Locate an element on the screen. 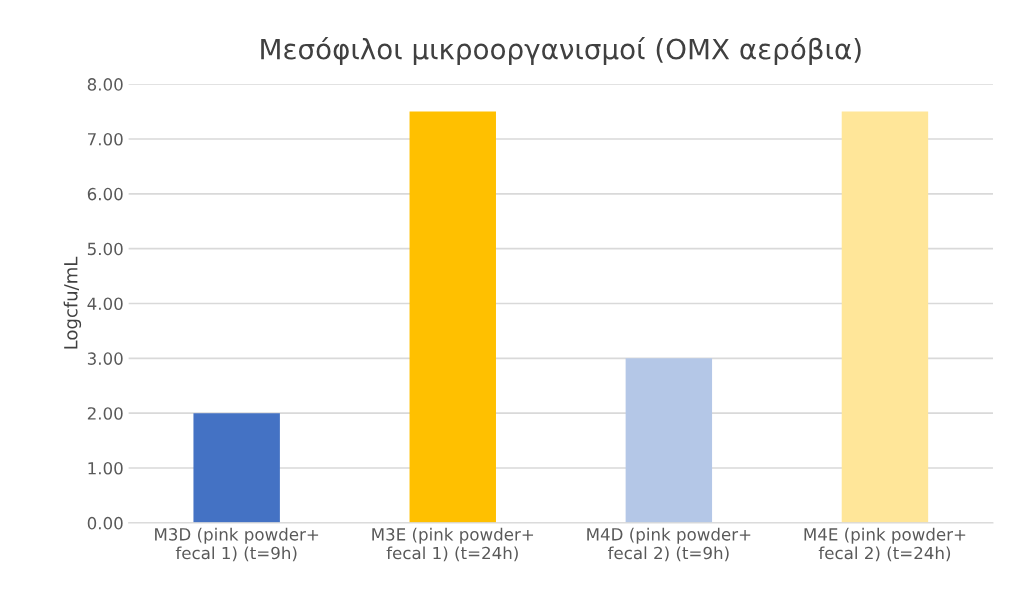  chart-title: Μεσόφιλοι μικροοργανισμοί (ΟΜΧ αερόβια) is located at coordinates (561, 50).